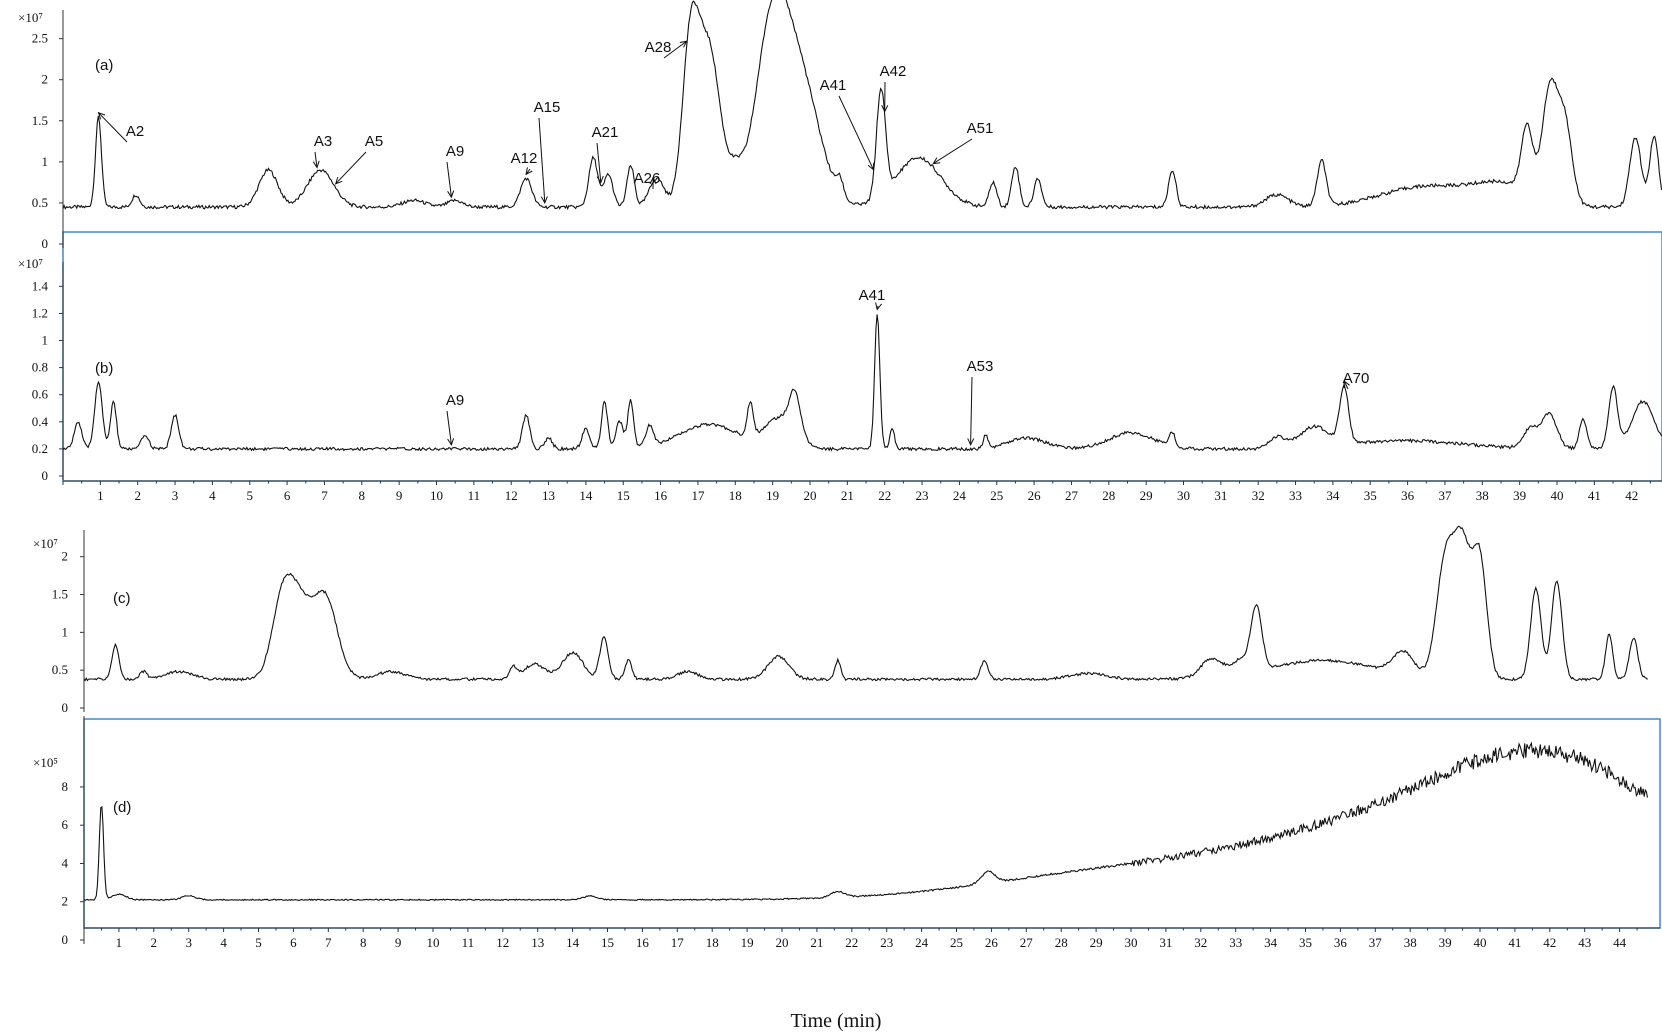 The width and height of the screenshot is (1662, 1034). I want to click on peak-annotation-label: A15, so click(547, 107).